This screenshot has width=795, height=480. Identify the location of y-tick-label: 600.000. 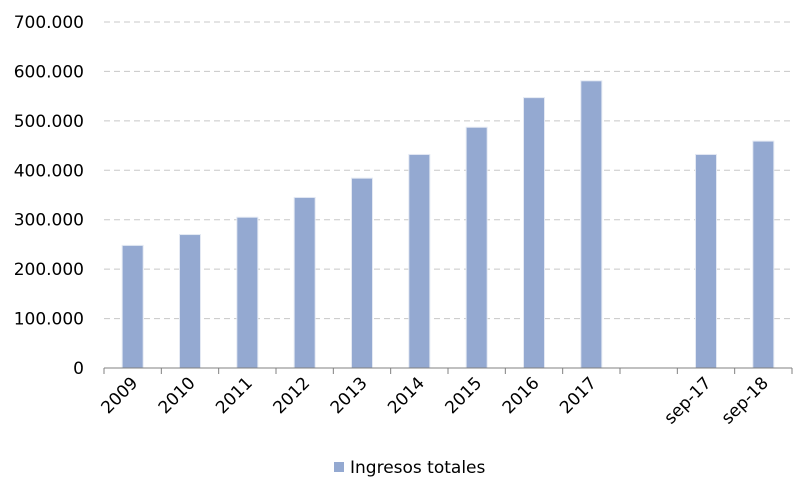
(49, 72).